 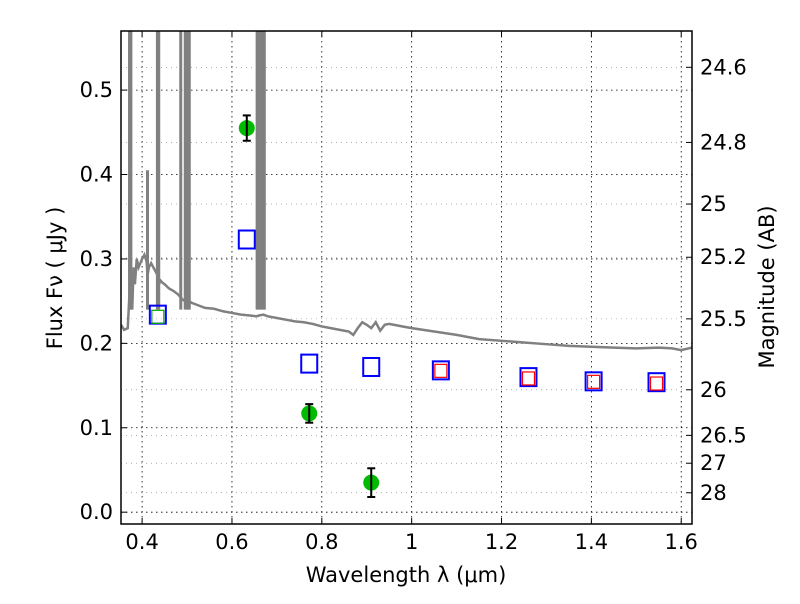 What do you see at coordinates (723, 142) in the screenshot?
I see `right-tick-label: 24.8` at bounding box center [723, 142].